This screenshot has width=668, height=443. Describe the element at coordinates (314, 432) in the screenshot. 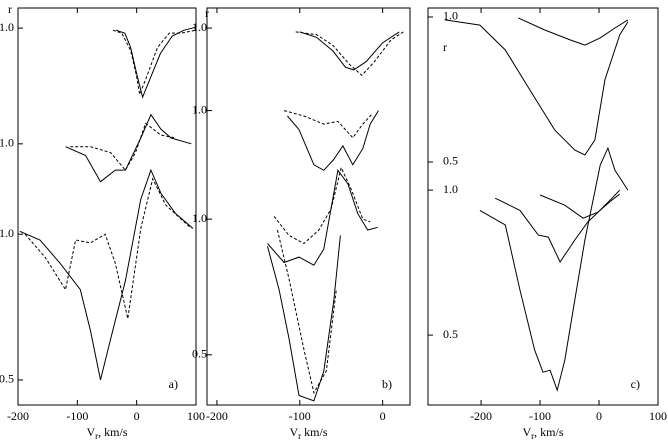

I see `x-label-rest: km/s` at that location.